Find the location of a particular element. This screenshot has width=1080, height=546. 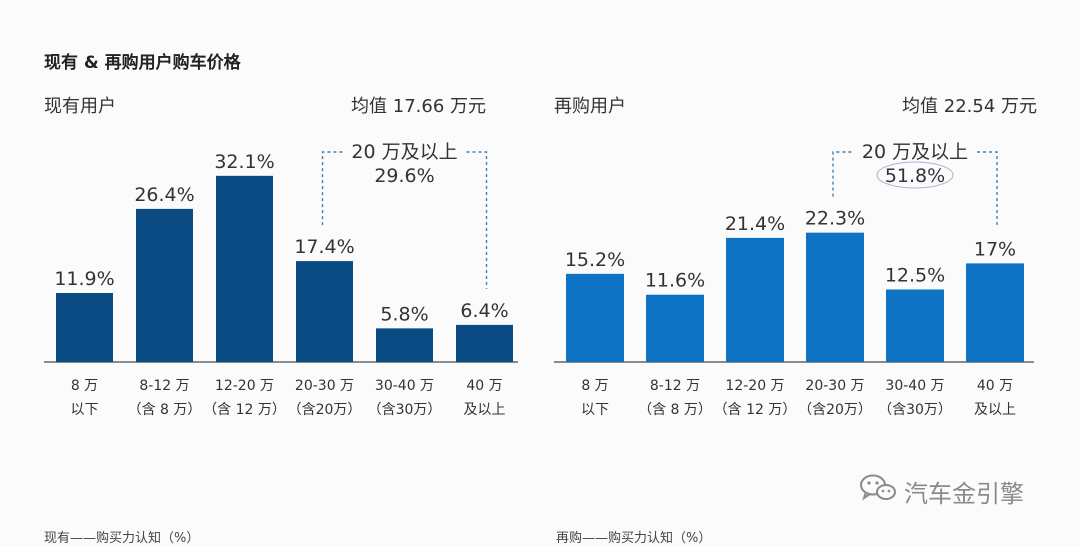

chart-mean-label: 均值 17.66 万元 is located at coordinates (418, 106).